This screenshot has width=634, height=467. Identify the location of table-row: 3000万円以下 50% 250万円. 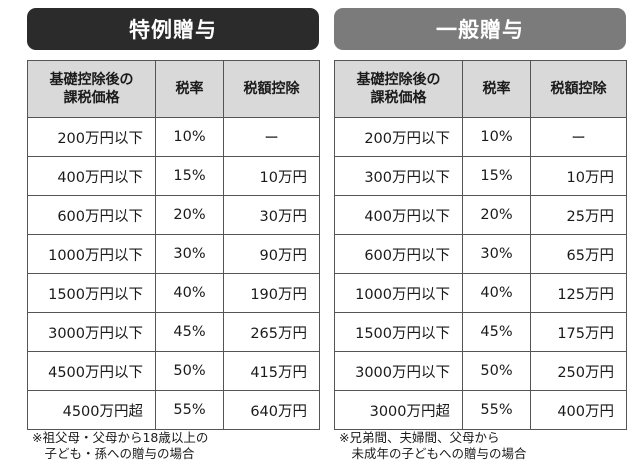
(480, 371).